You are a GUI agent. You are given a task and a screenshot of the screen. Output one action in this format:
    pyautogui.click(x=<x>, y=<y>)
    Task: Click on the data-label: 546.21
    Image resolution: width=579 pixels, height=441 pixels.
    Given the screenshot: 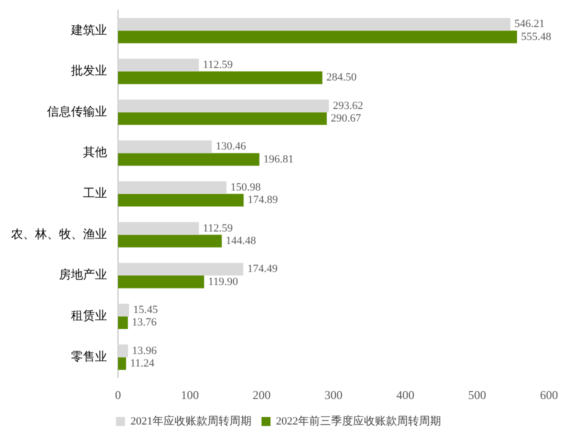 What is the action you would take?
    pyautogui.click(x=529, y=24)
    